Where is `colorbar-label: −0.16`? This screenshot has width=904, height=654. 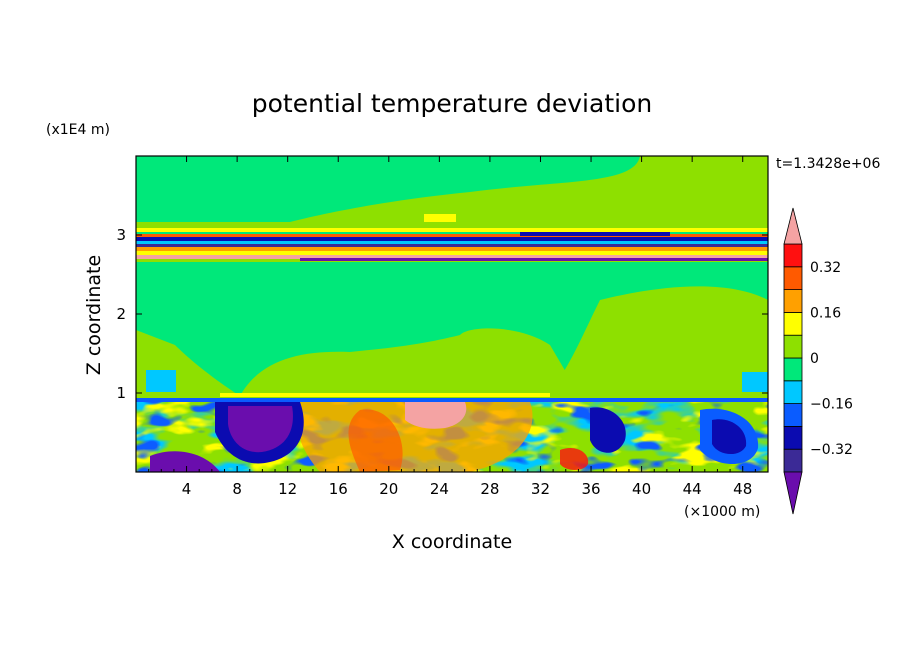 colorbar-label: −0.16 is located at coordinates (831, 405).